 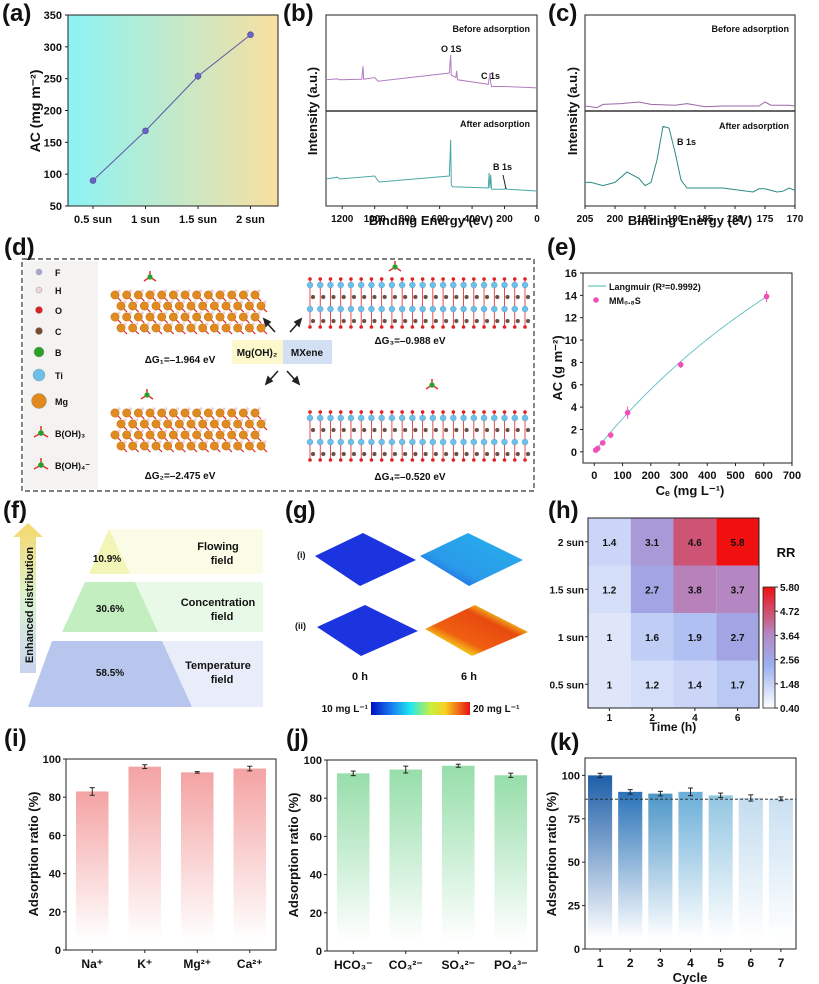 I want to click on legend-label: B(OH)₄⁻, so click(x=72, y=466).